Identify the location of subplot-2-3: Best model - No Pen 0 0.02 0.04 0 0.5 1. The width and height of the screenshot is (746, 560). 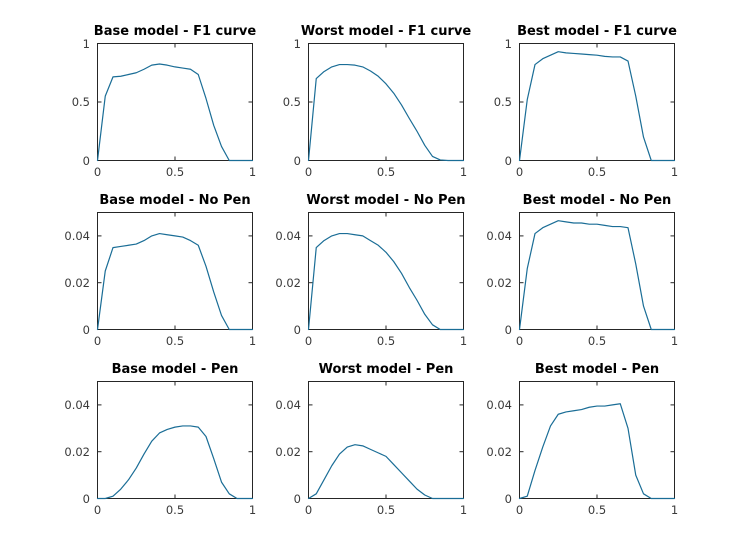
(582, 270).